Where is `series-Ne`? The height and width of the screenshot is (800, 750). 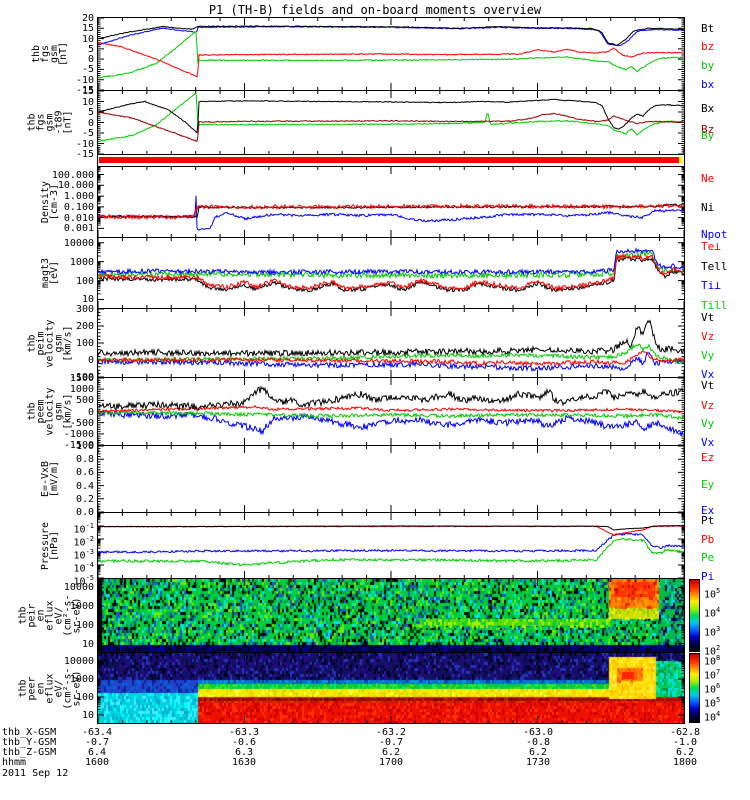
series-Ne is located at coordinates (391, 211).